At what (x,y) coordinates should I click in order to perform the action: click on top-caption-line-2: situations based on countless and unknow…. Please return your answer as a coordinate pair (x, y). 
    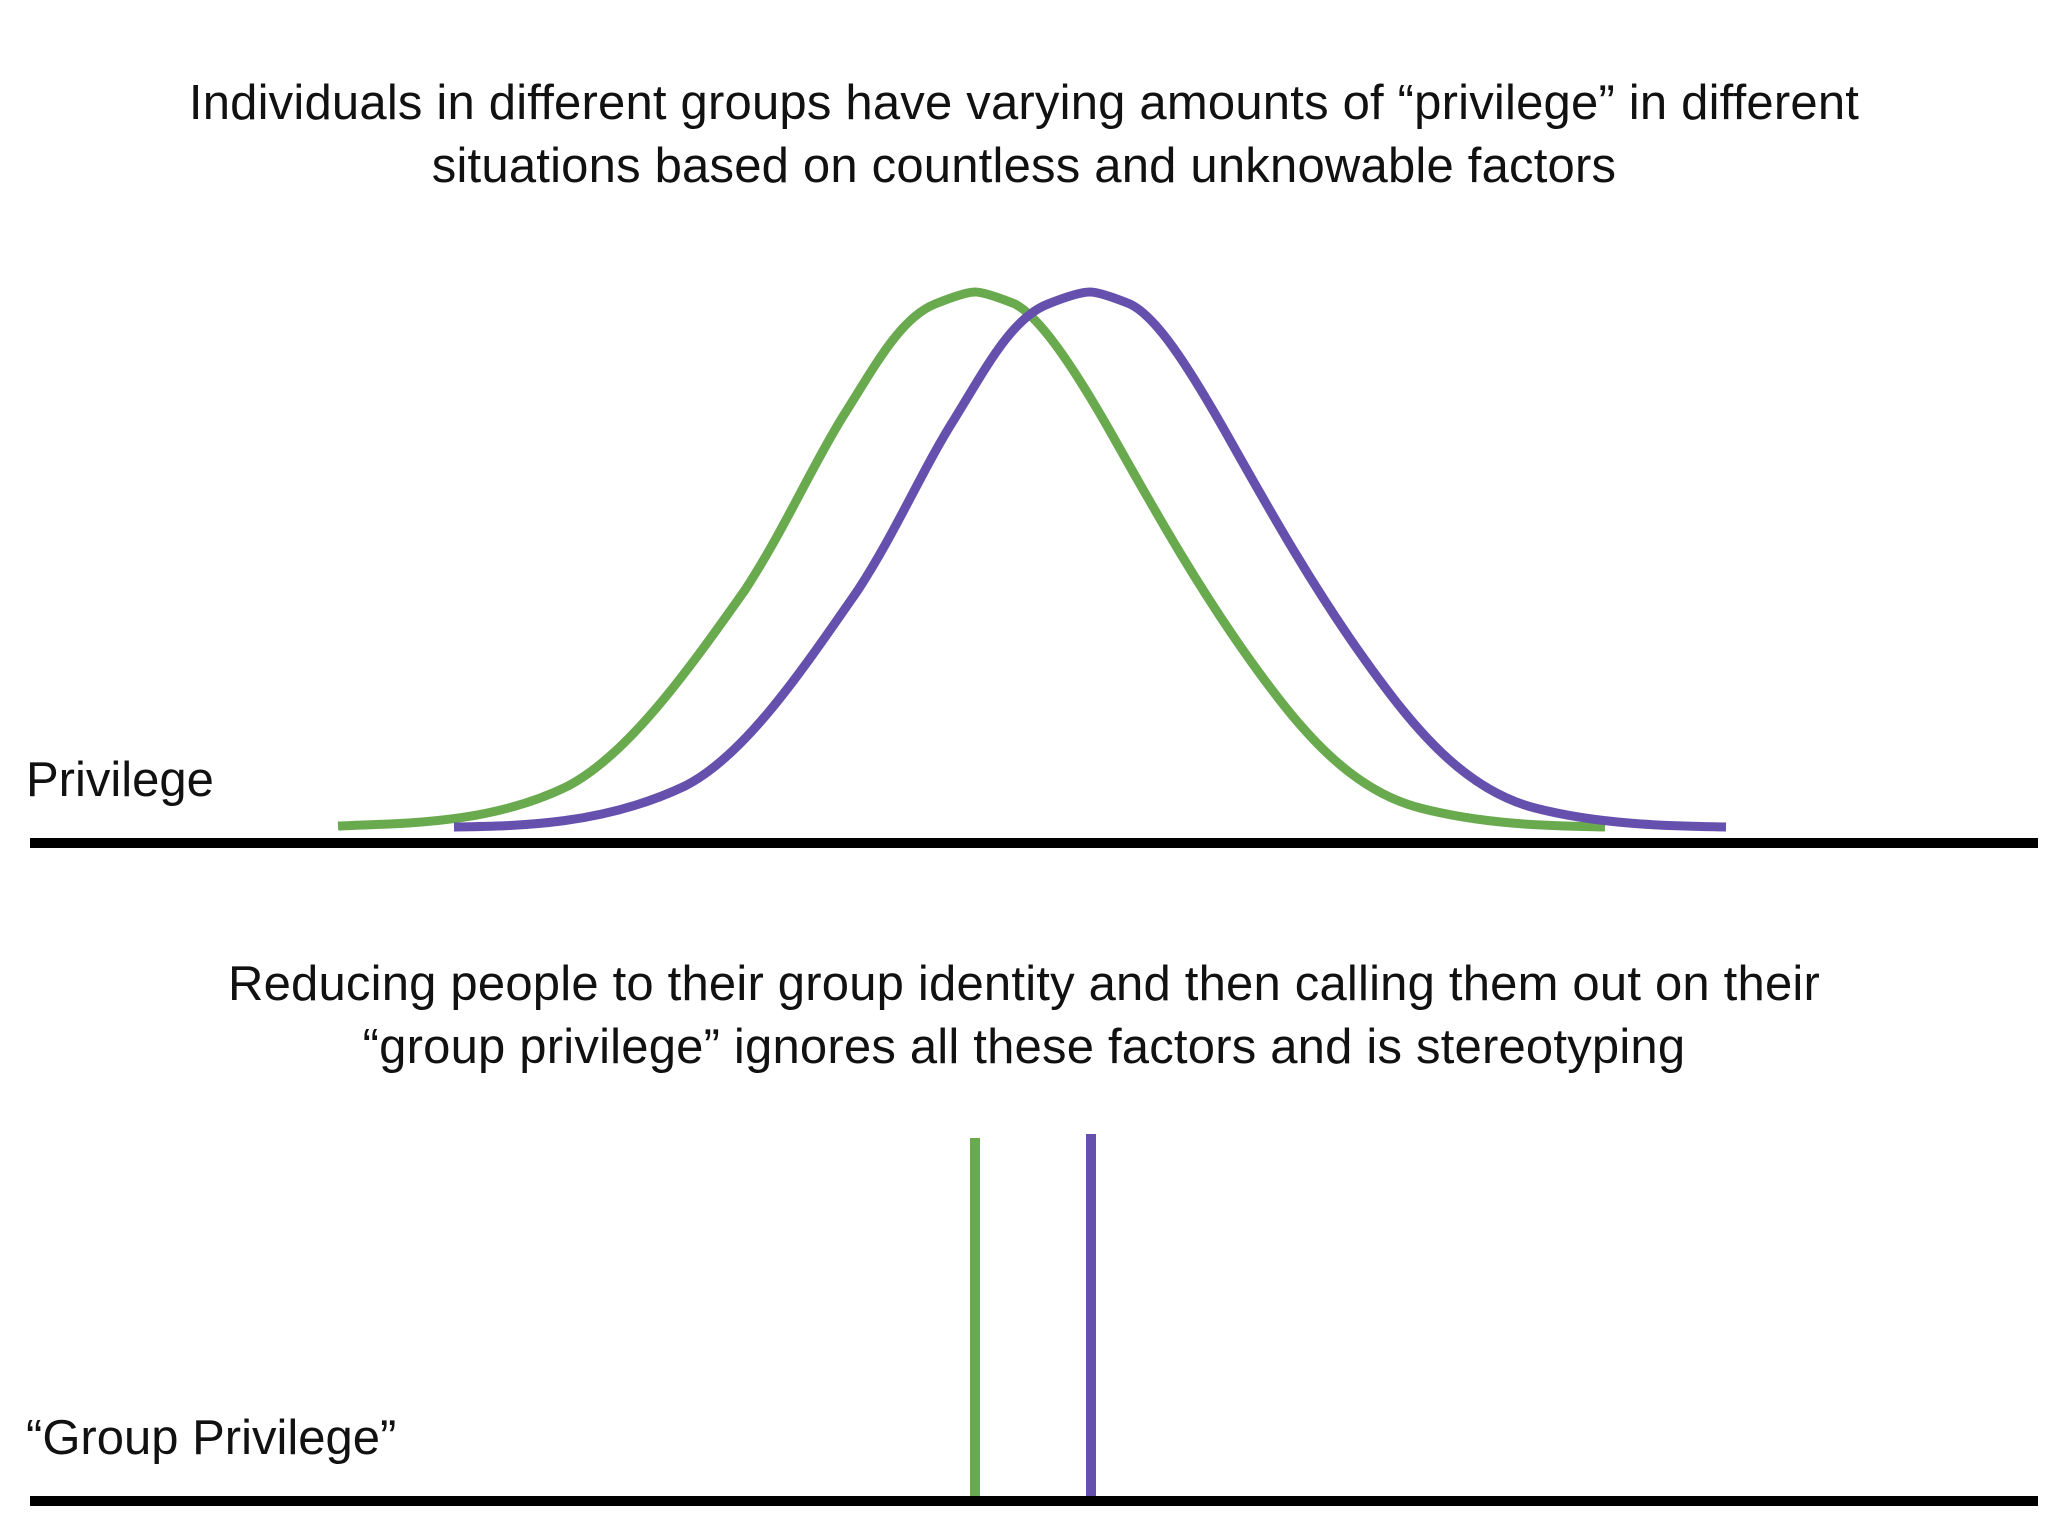
    Looking at the image, I should click on (1024, 166).